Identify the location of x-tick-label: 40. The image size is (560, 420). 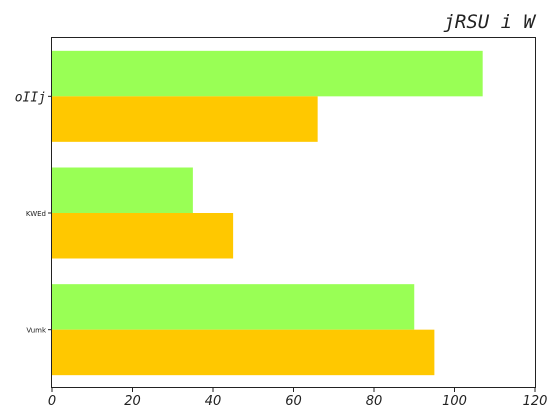
(213, 401).